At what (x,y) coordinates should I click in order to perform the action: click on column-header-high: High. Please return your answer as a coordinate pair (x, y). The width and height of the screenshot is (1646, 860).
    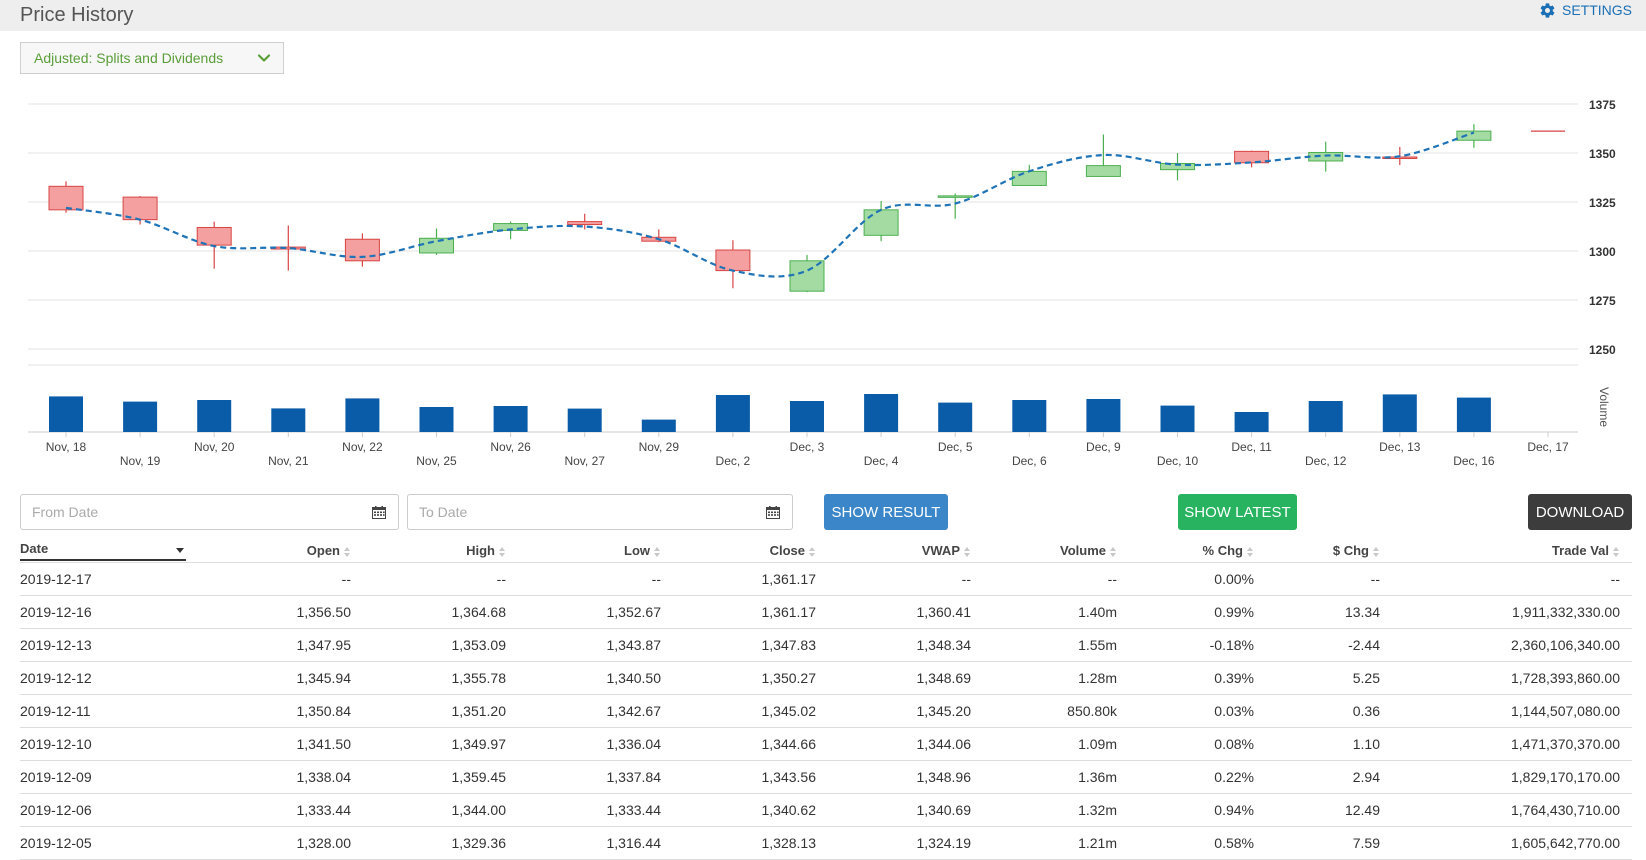
    Looking at the image, I should click on (440, 551).